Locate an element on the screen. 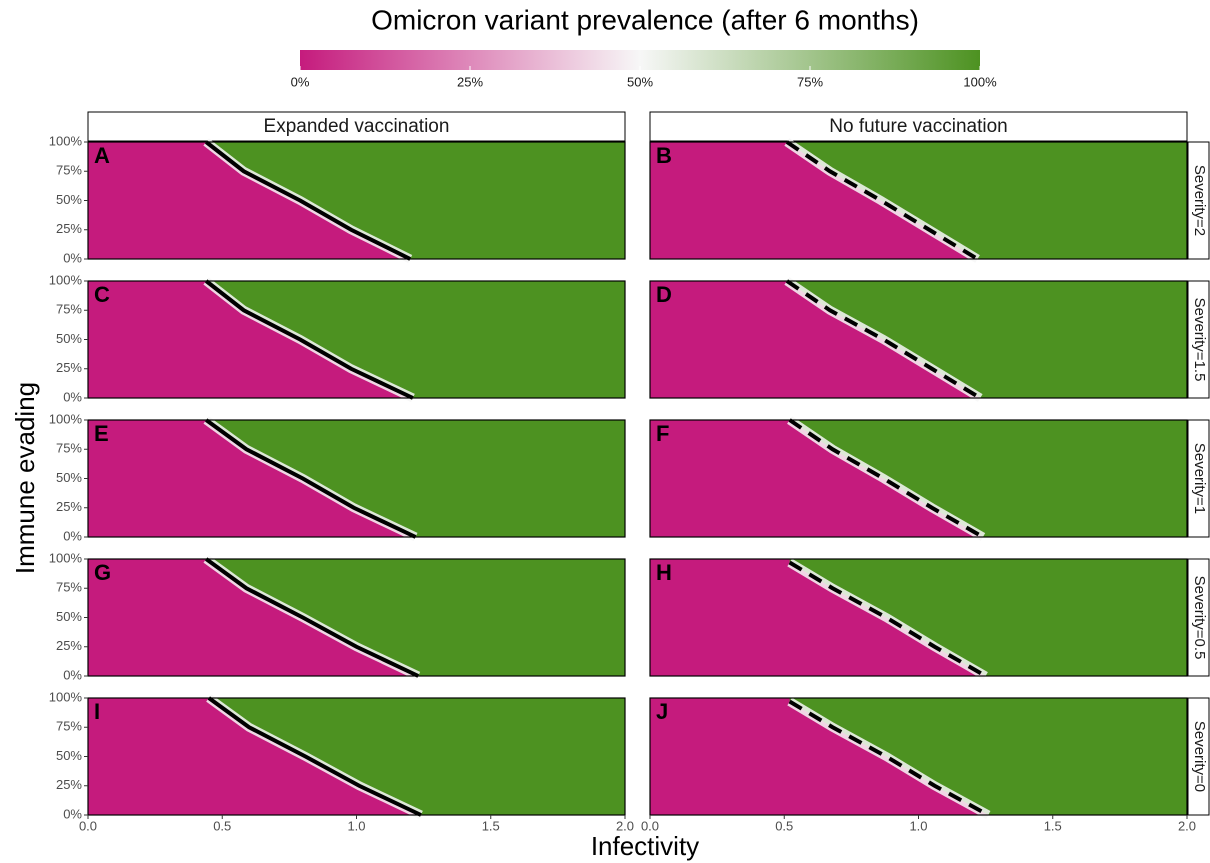 The image size is (1210, 863). row-strip-label: Severity=1 is located at coordinates (1199, 478).